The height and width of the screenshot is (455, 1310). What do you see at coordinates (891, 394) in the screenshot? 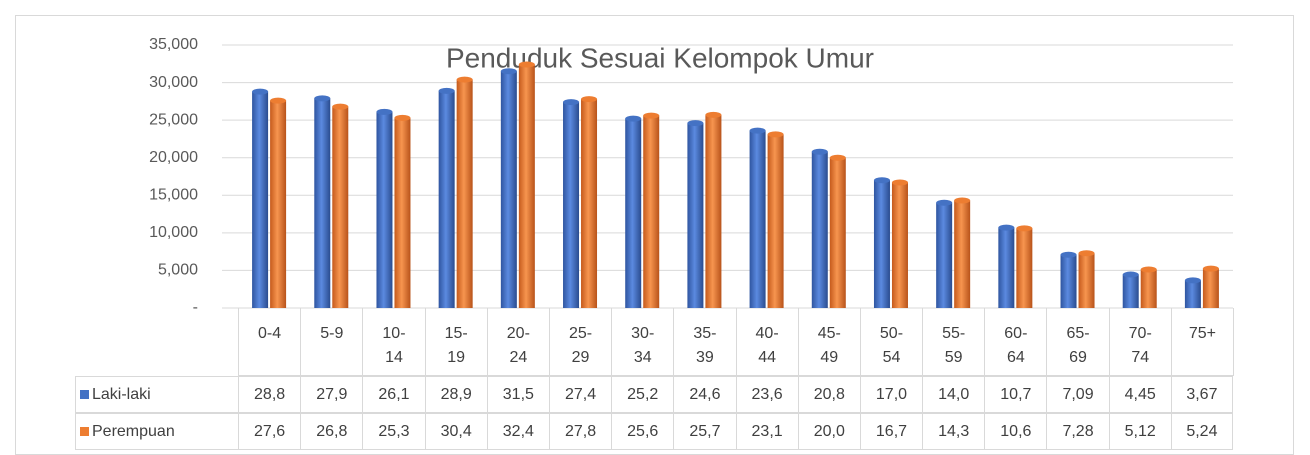
I see `data-table-value: 17,0` at bounding box center [891, 394].